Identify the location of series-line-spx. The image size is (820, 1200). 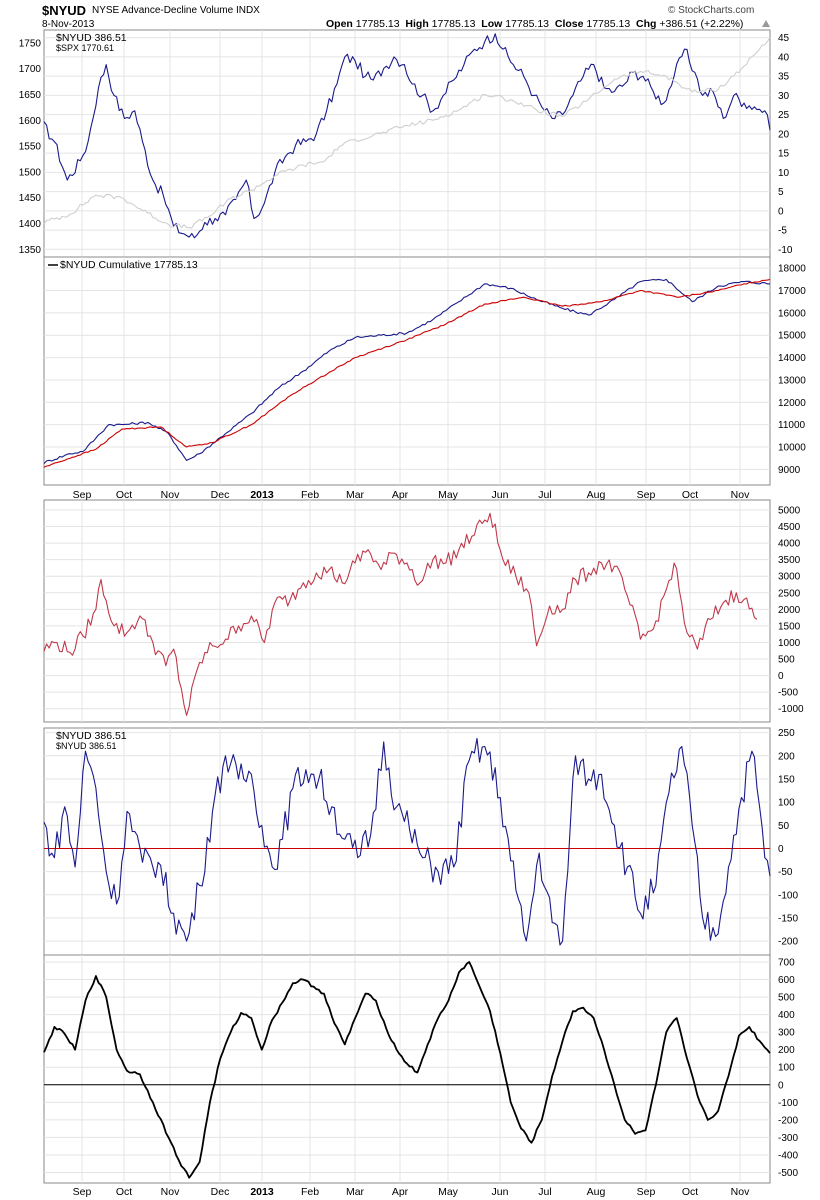
(407, 133).